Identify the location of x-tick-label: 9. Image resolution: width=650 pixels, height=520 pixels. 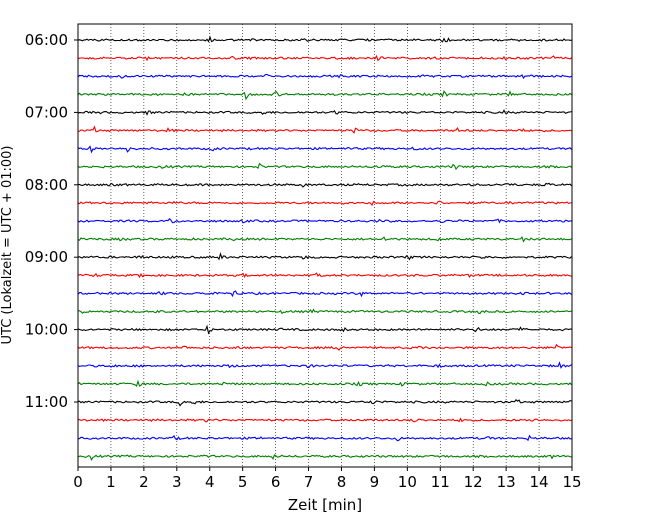
(375, 482).